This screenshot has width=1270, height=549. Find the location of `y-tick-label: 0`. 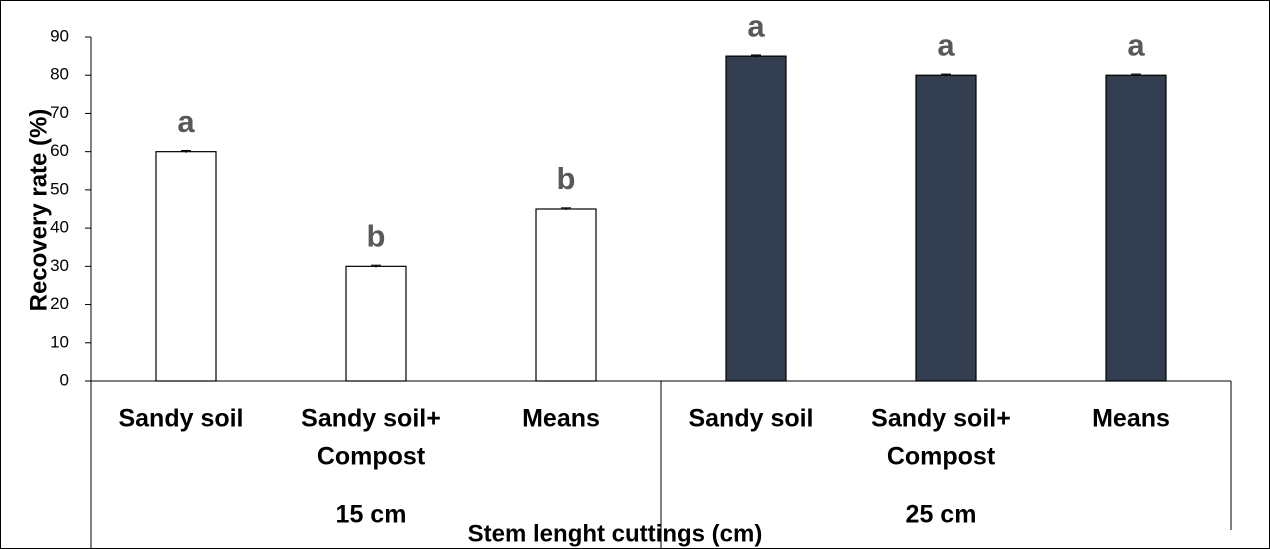

y-tick-label: 0 is located at coordinates (64, 379).